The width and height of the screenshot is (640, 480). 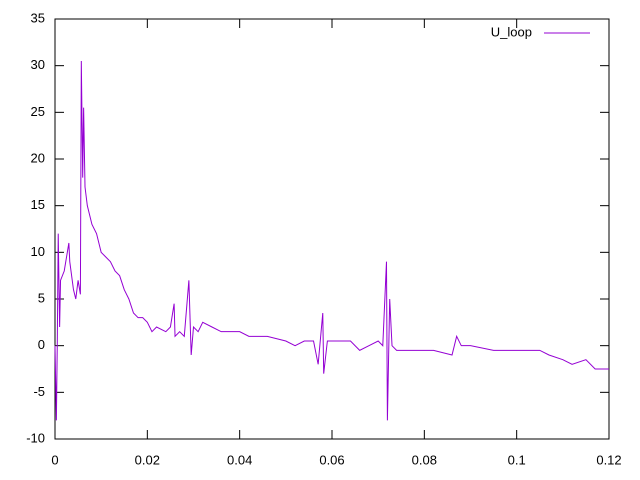 I want to click on y-tick-label: 25, so click(x=38, y=111).